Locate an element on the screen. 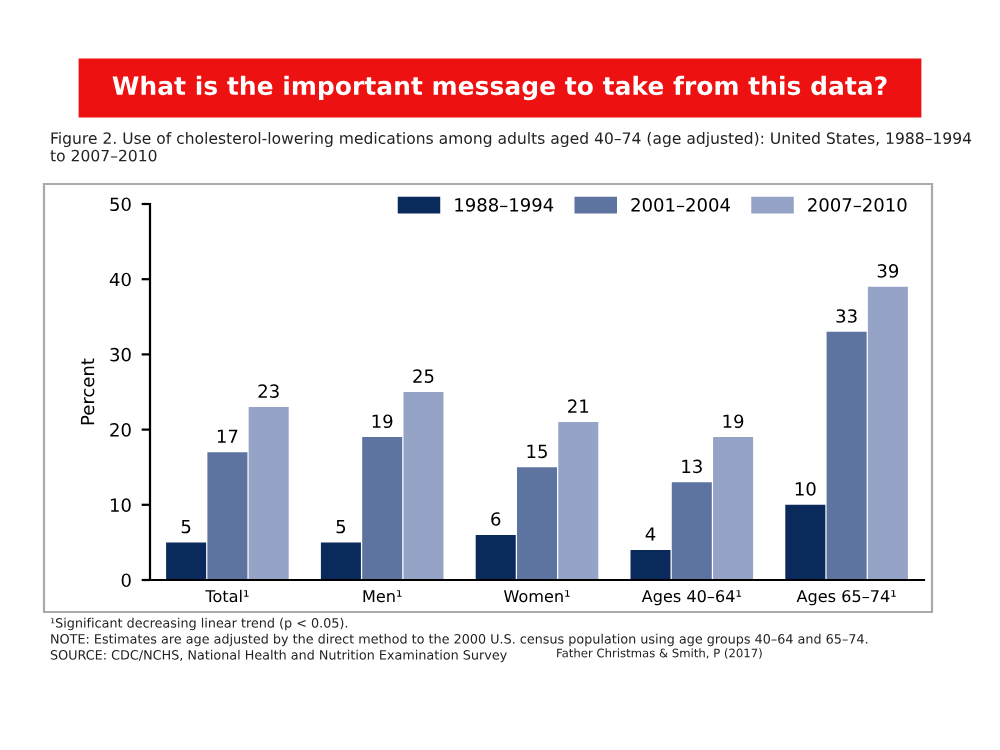 The width and height of the screenshot is (1000, 750). data-label: 6 is located at coordinates (496, 519).